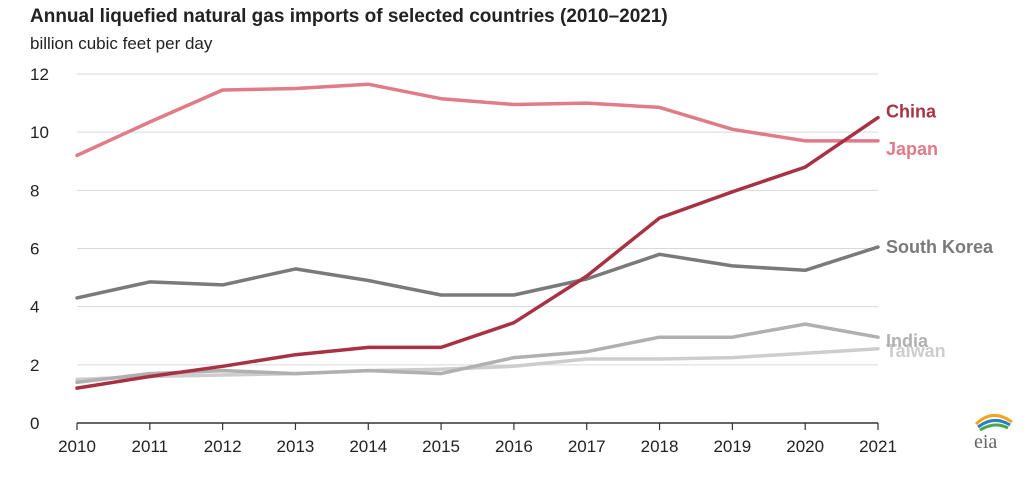  I want to click on y-tick-label: 2, so click(34, 365).